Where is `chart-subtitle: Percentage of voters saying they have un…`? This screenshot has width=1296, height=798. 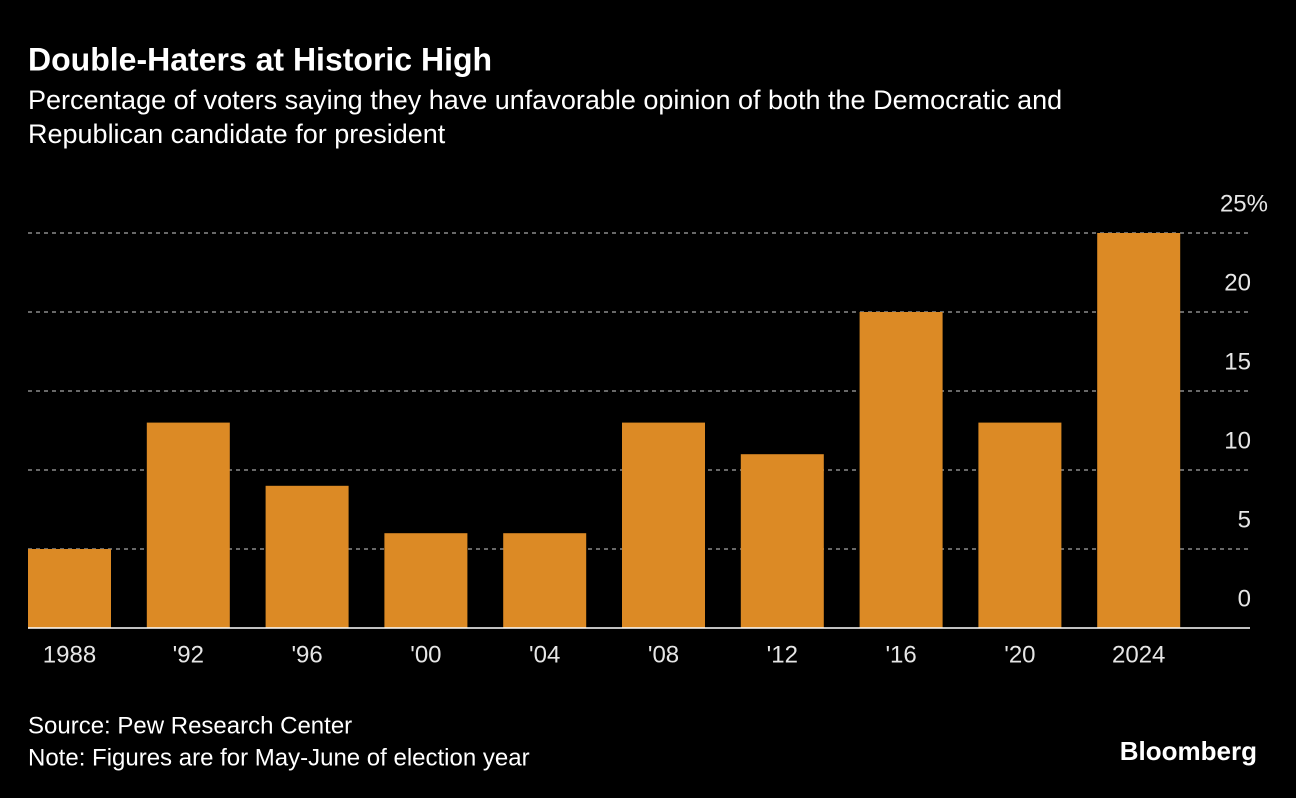 chart-subtitle: Percentage of voters saying they have un… is located at coordinates (545, 100).